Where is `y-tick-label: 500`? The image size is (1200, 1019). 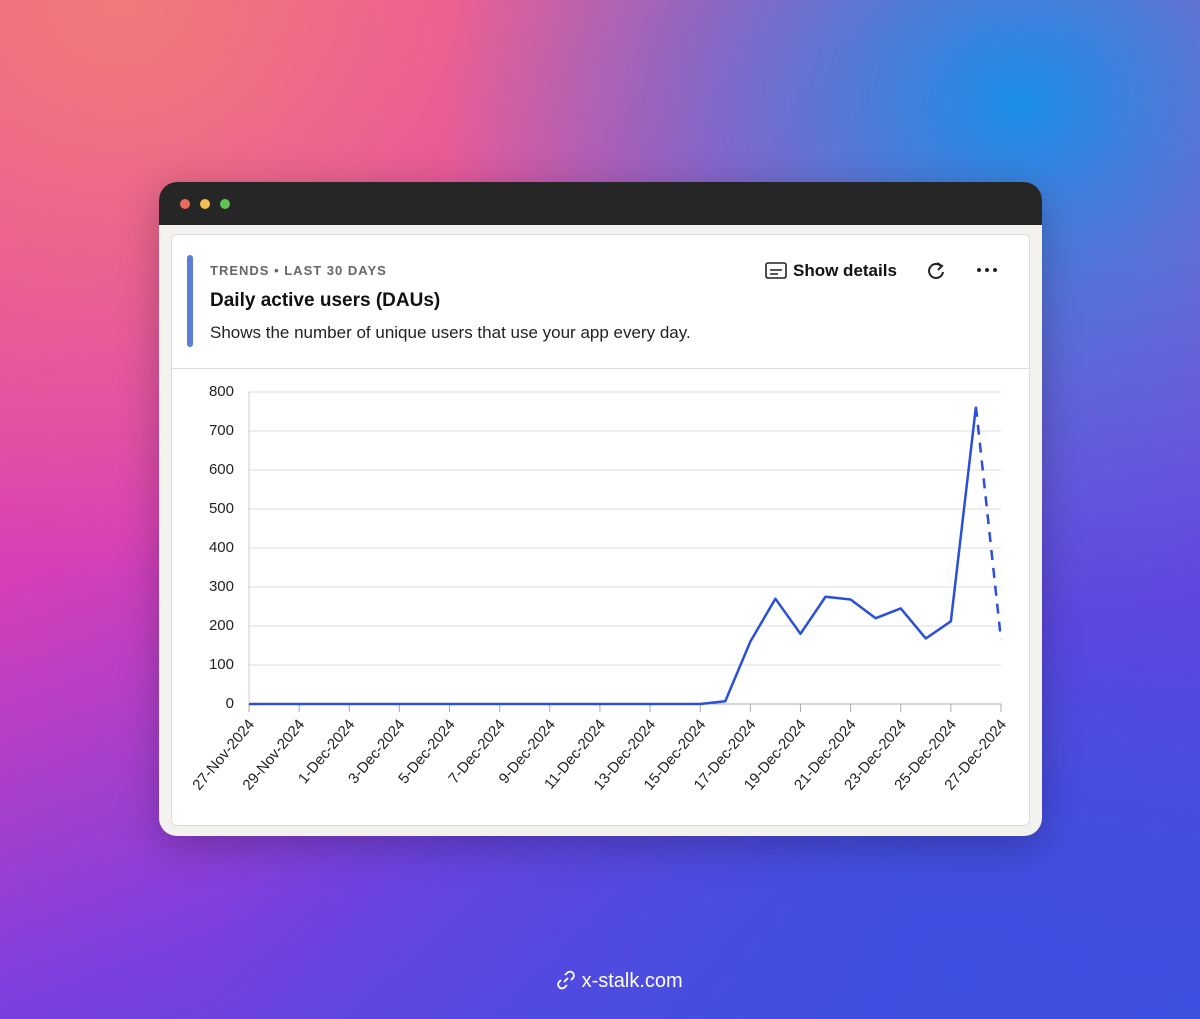
y-tick-label: 500 is located at coordinates (221, 508).